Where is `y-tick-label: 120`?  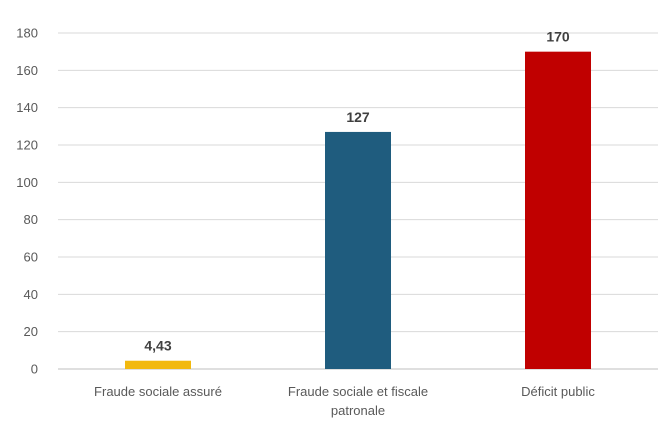 y-tick-label: 120 is located at coordinates (27, 145).